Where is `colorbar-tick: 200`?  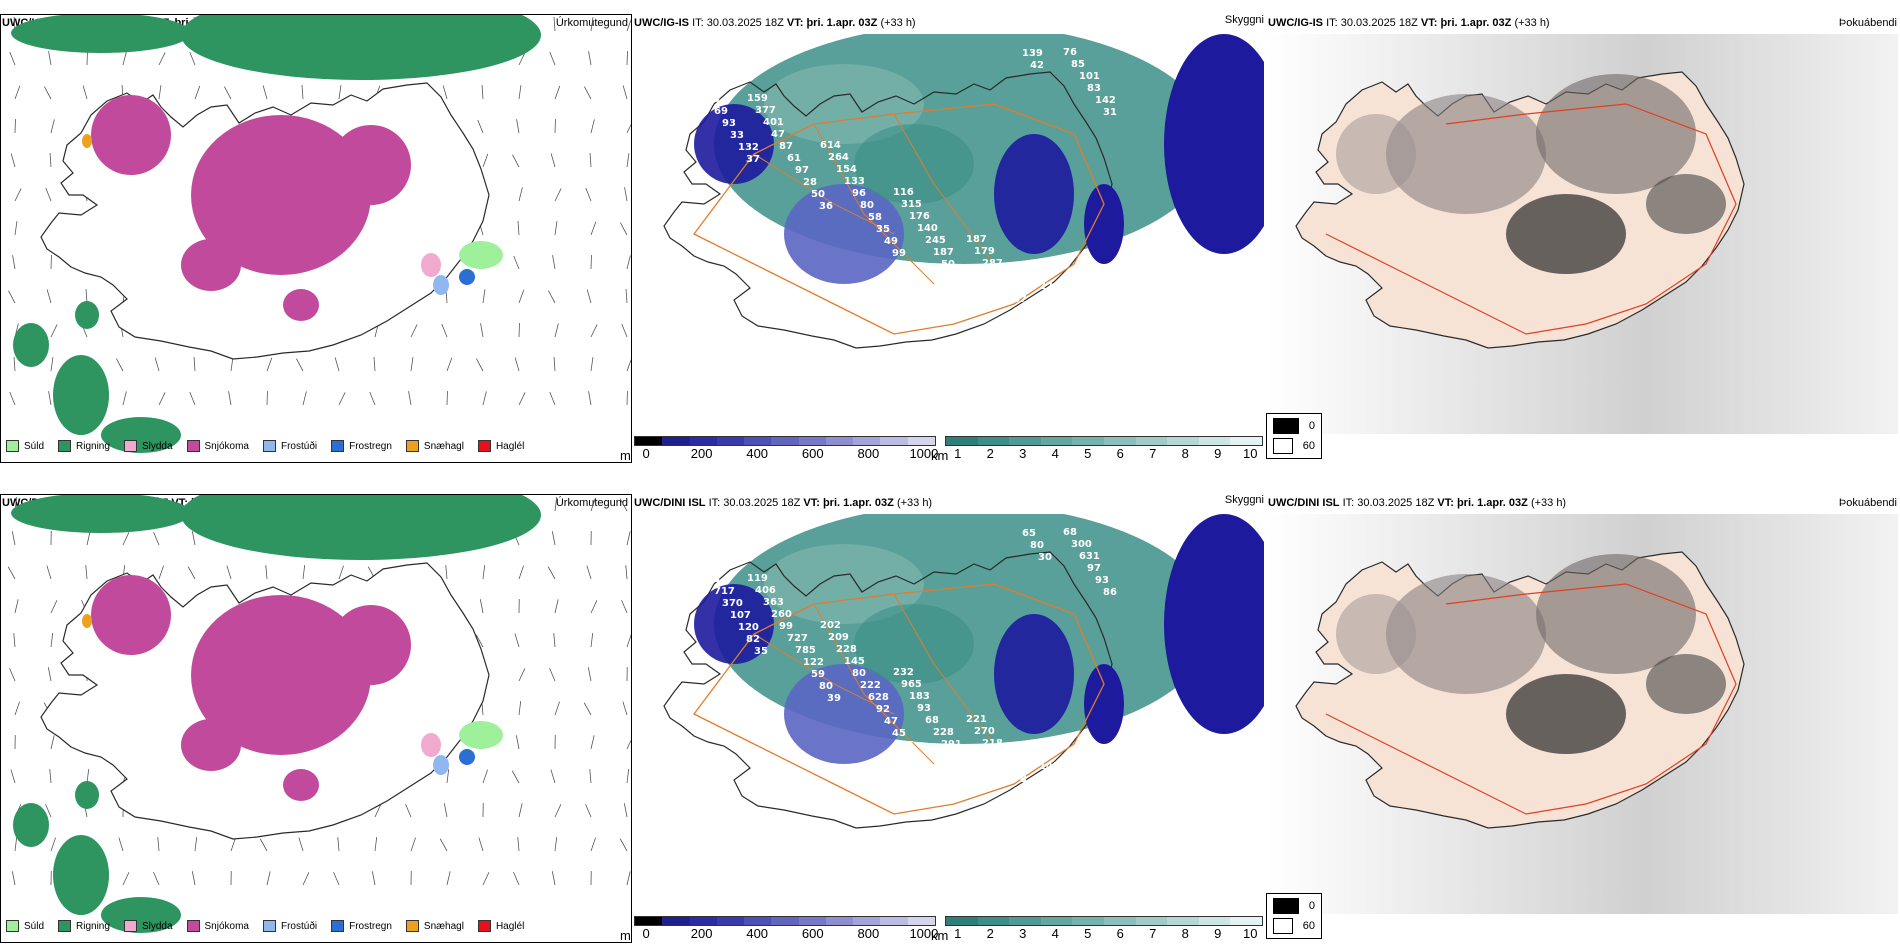
colorbar-tick: 200 is located at coordinates (701, 933).